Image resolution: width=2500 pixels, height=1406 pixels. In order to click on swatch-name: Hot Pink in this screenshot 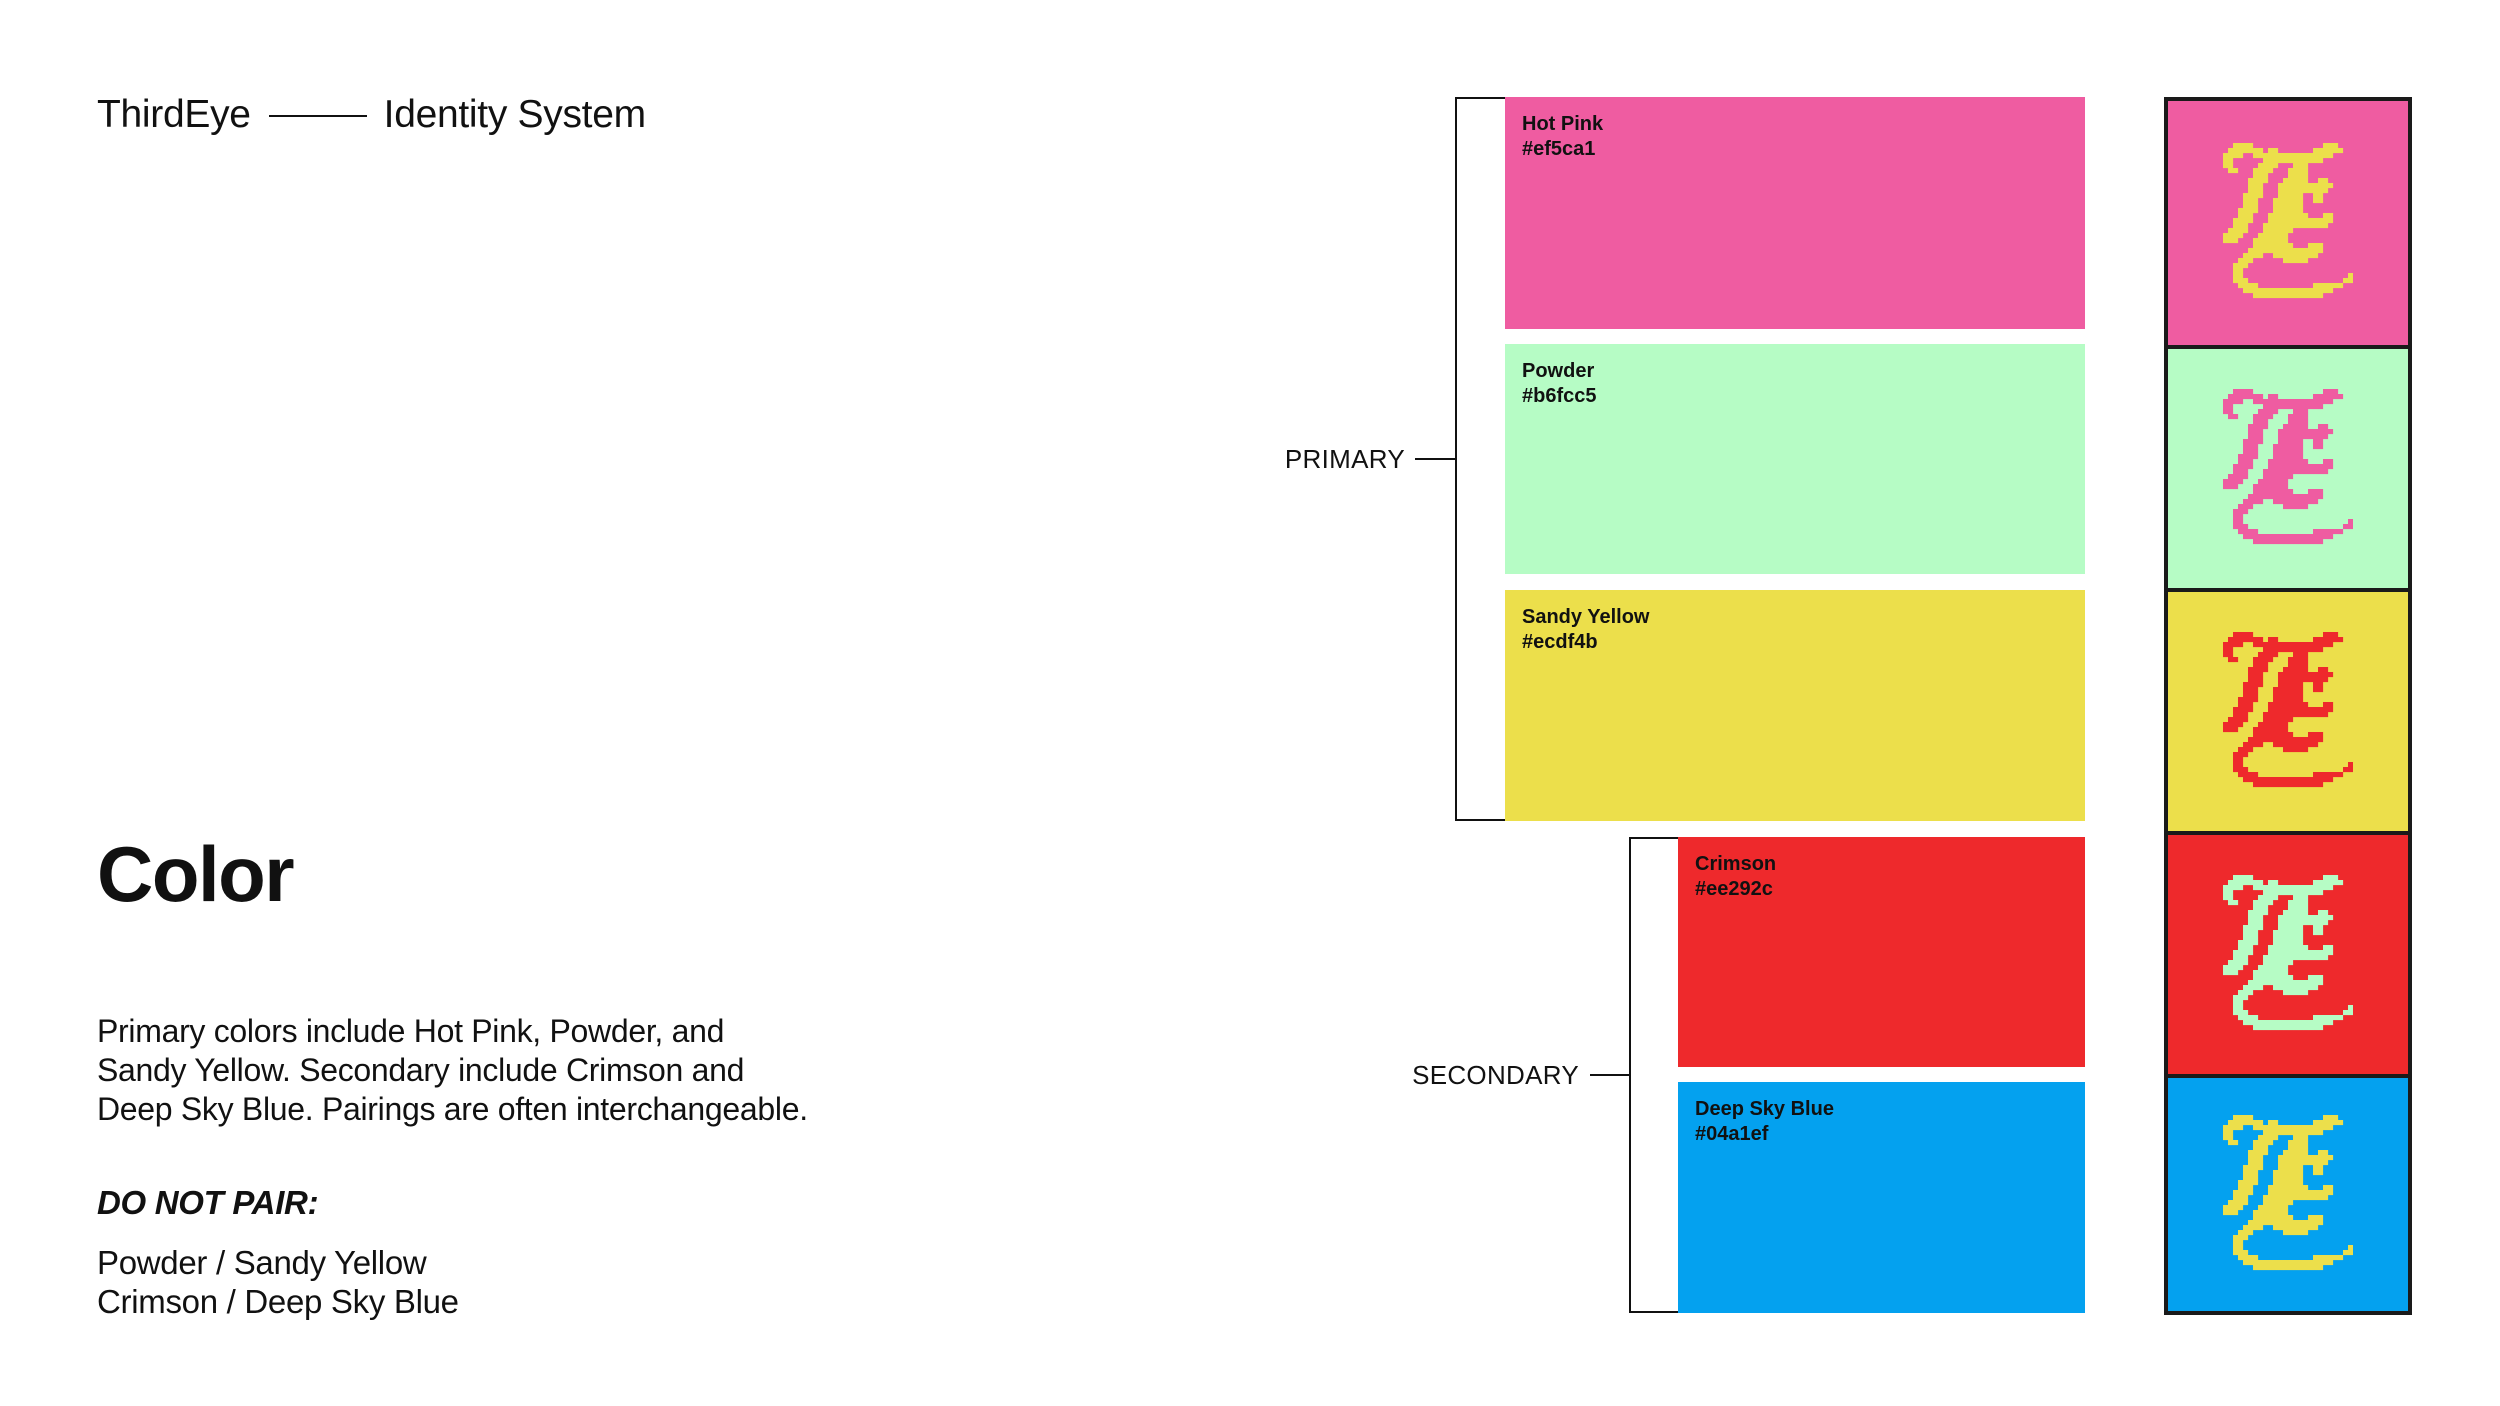, I will do `click(1563, 124)`.